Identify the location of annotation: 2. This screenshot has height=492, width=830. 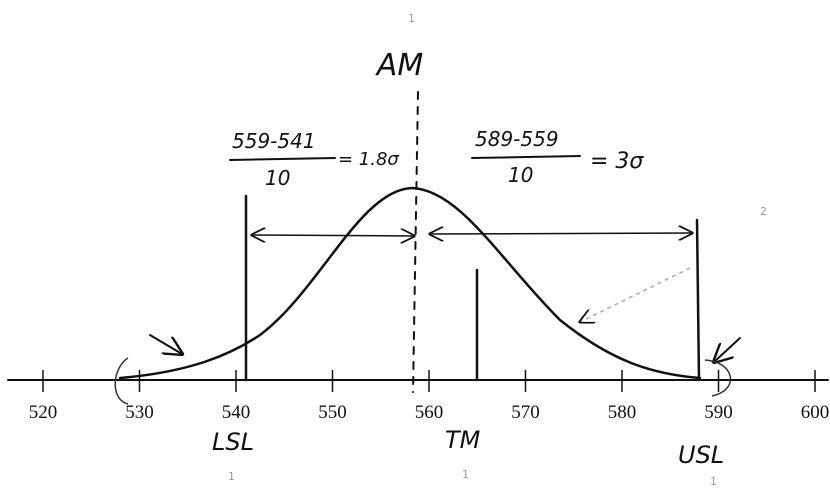
(763, 211).